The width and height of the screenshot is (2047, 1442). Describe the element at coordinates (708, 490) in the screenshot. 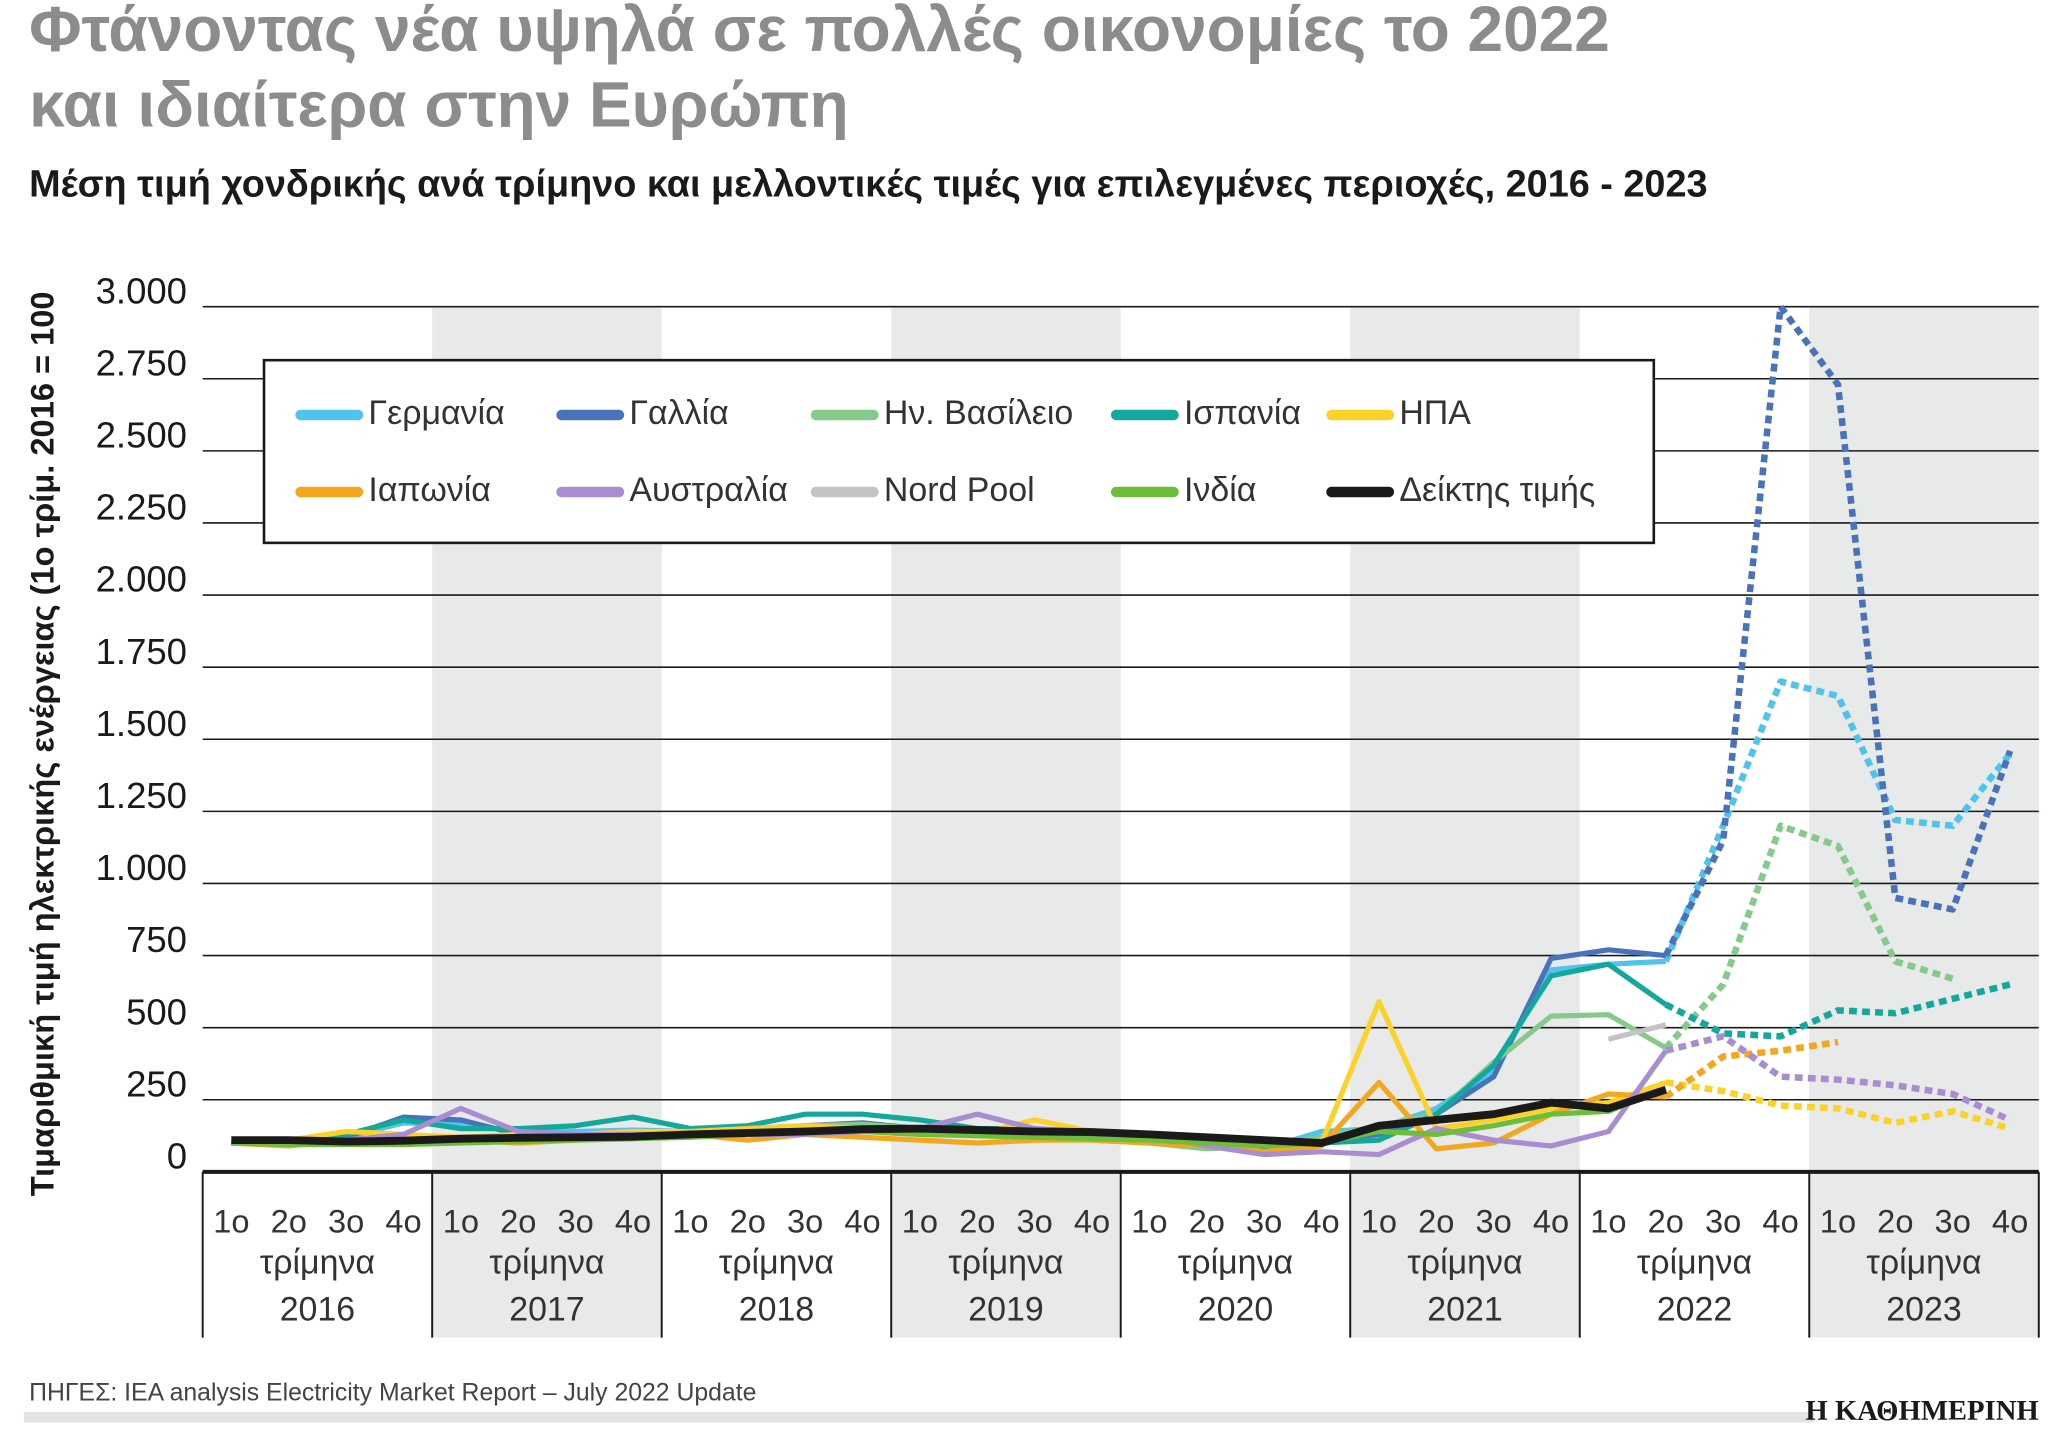

I see `legend-label: Αυστραλία` at that location.